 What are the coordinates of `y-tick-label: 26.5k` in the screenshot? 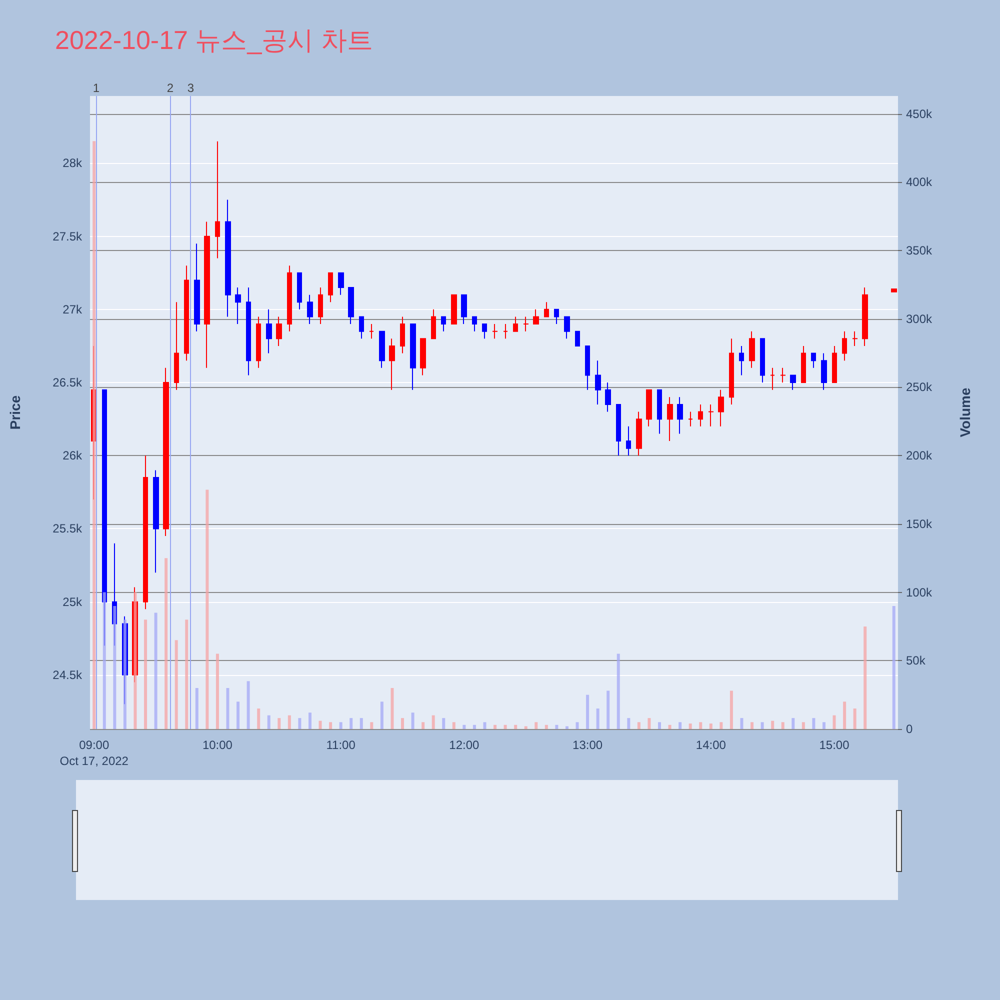 It's located at (67, 383).